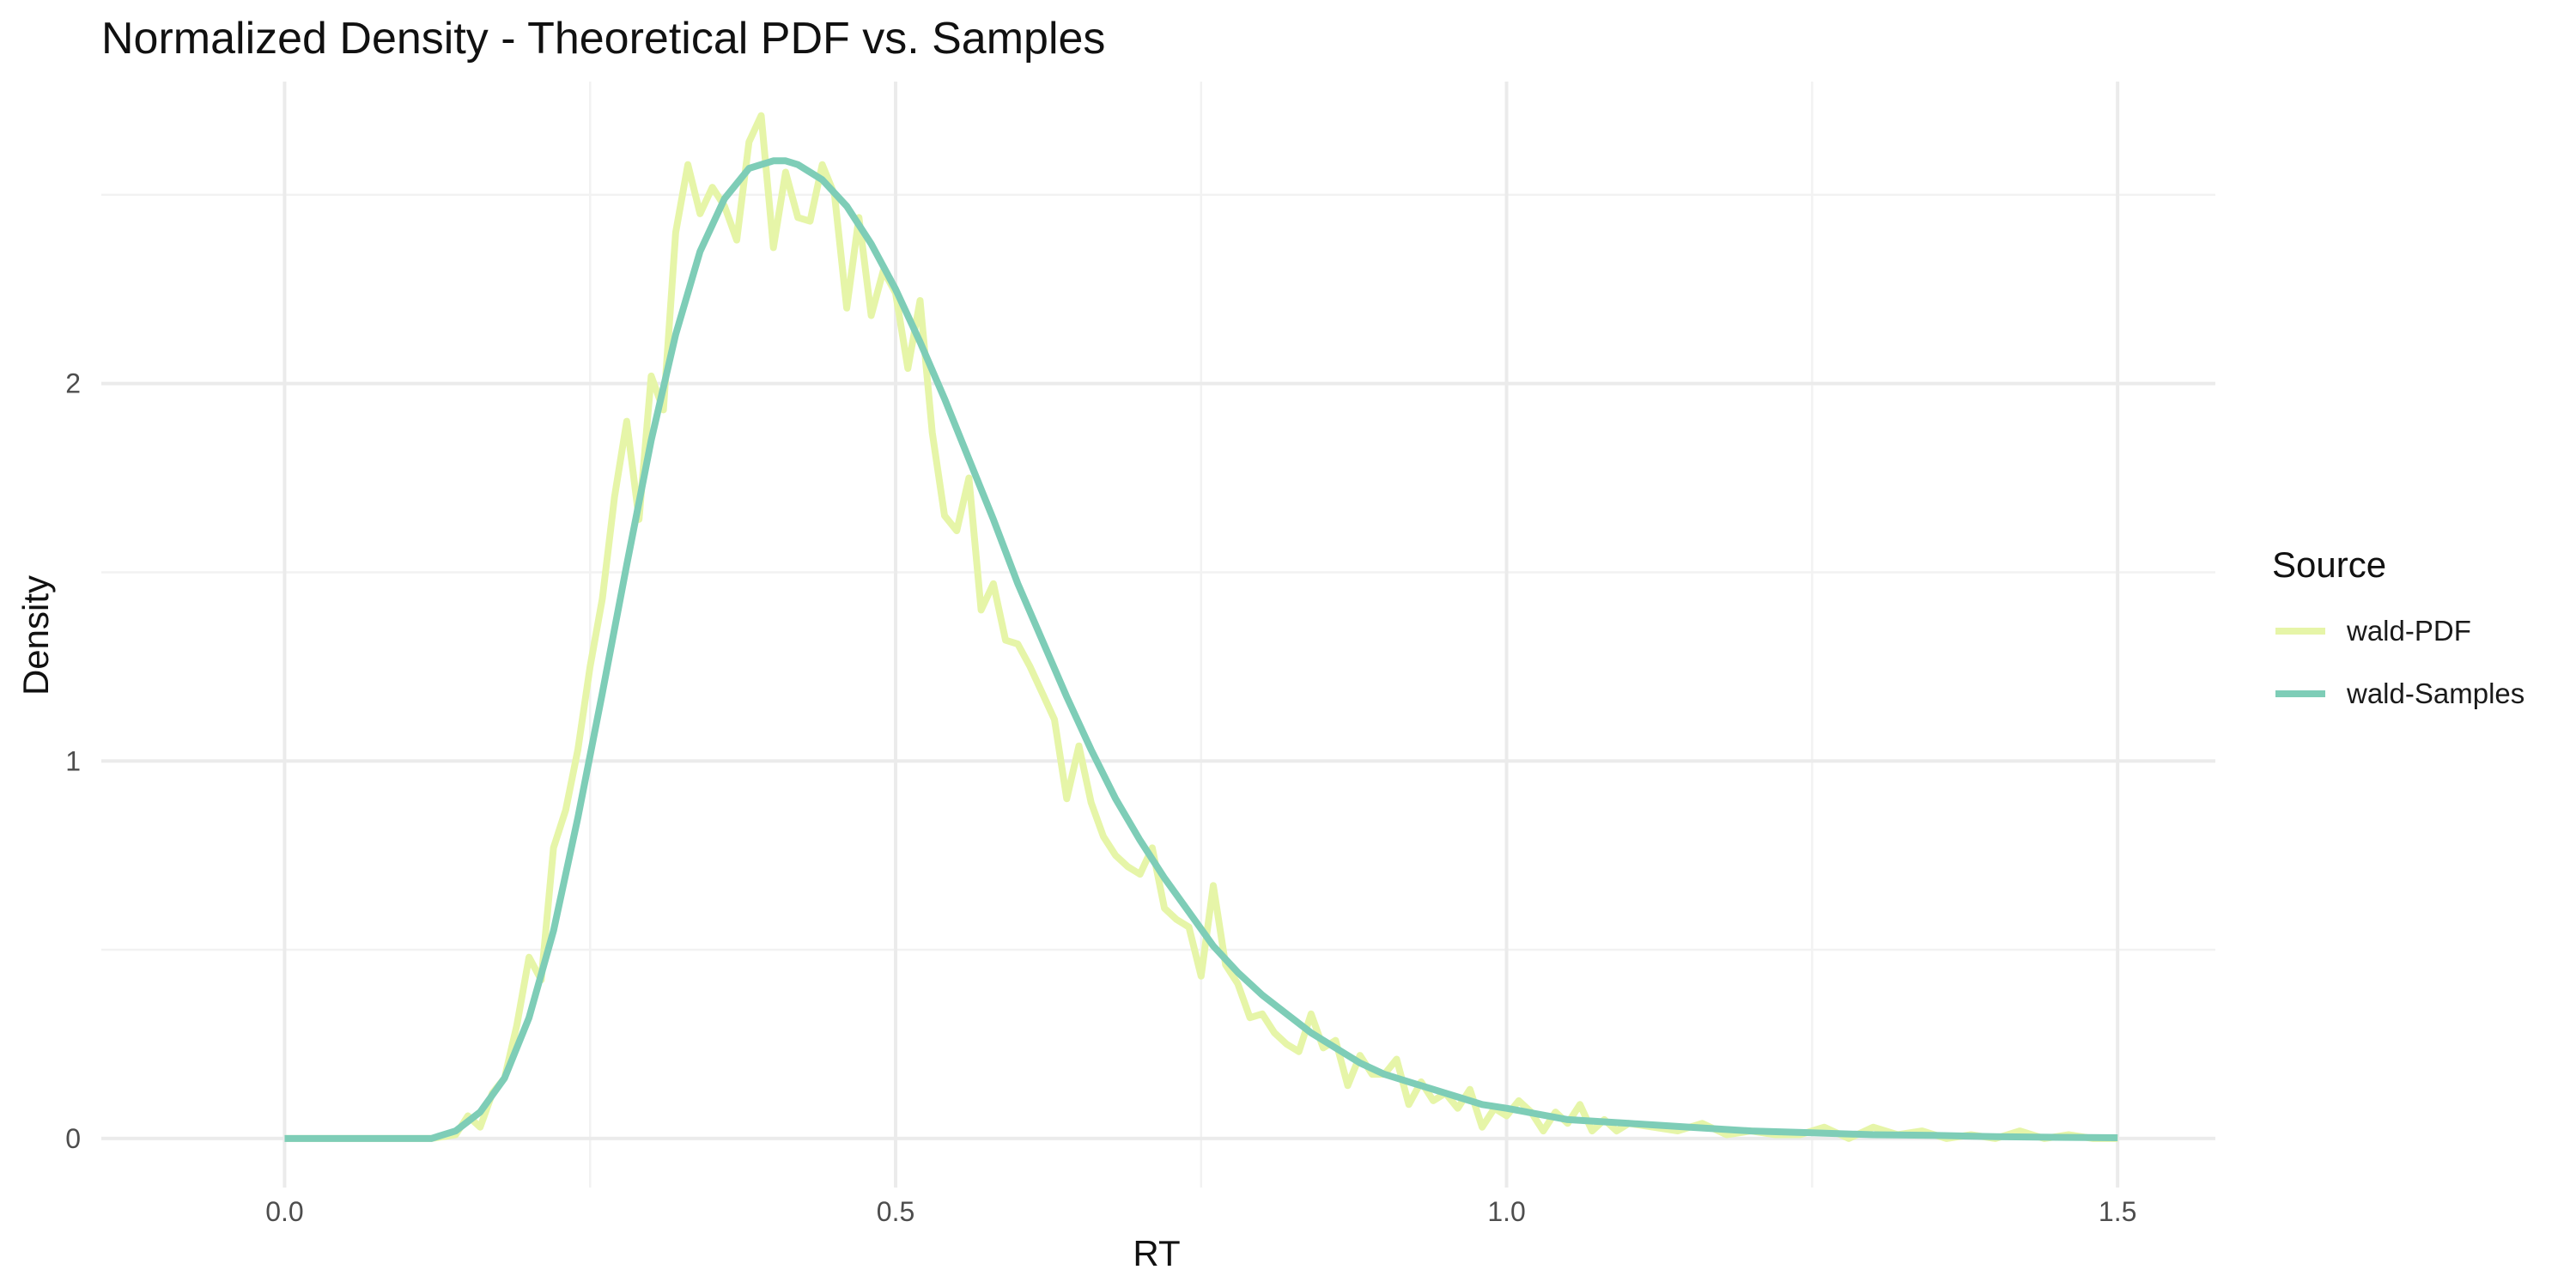  I want to click on legend-title: Source, so click(2329, 565).